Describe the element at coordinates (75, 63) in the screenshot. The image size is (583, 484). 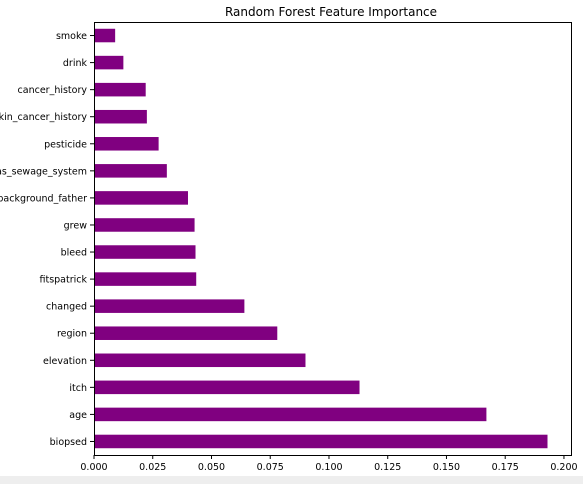
I see `y-tick-label: drink` at that location.